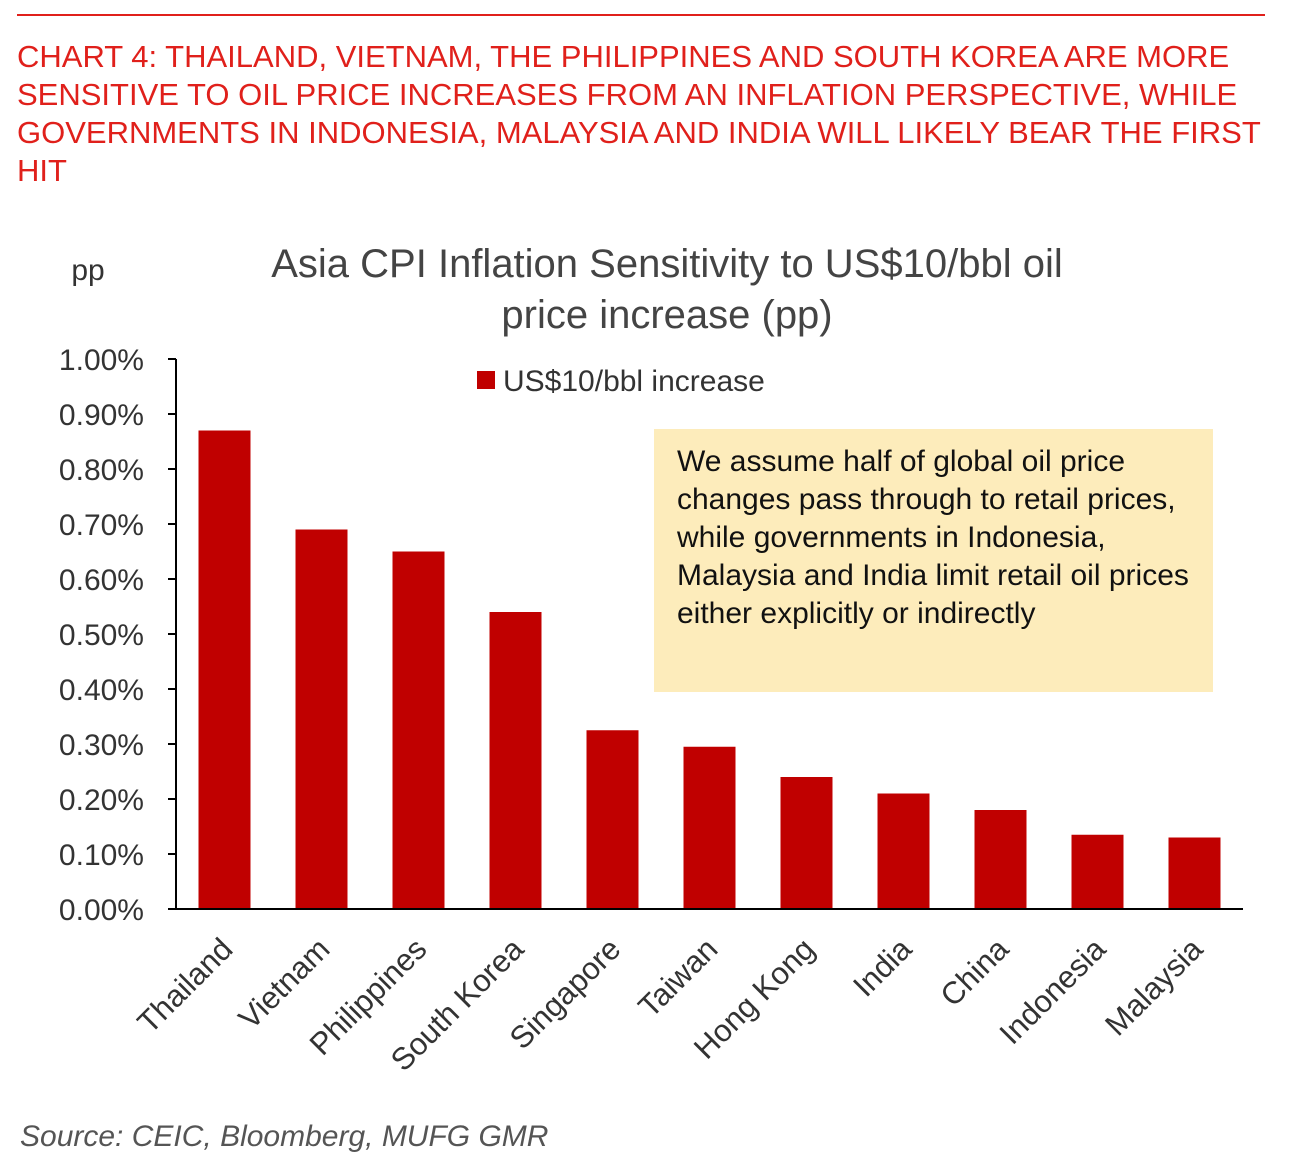  I want to click on y-tick-label: 1.00%, so click(101, 360).